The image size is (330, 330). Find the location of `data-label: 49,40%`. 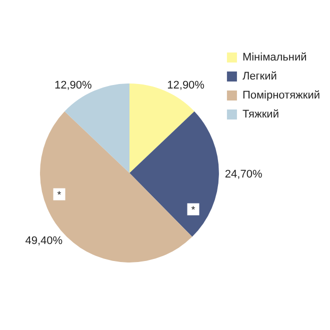

data-label: 49,40% is located at coordinates (44, 241).